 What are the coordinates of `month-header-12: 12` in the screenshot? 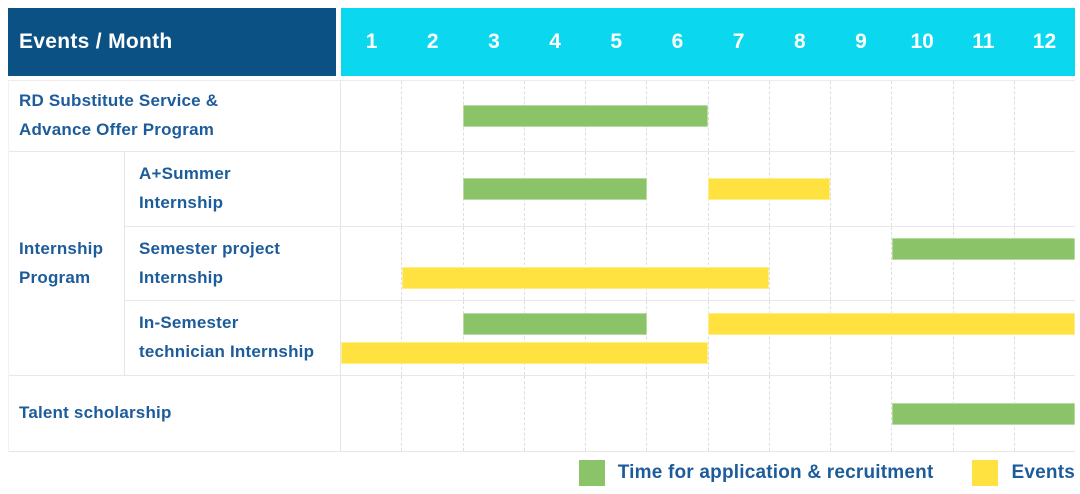 It's located at (1044, 41).